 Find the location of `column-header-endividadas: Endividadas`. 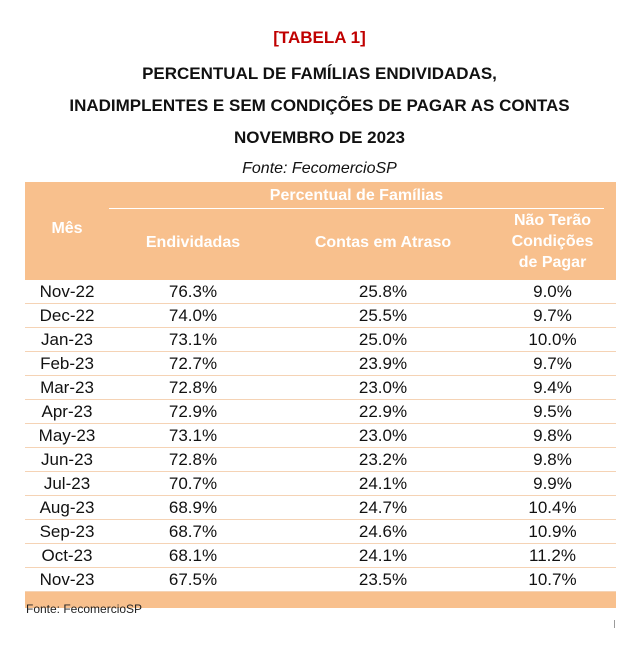

column-header-endividadas: Endividadas is located at coordinates (193, 242).